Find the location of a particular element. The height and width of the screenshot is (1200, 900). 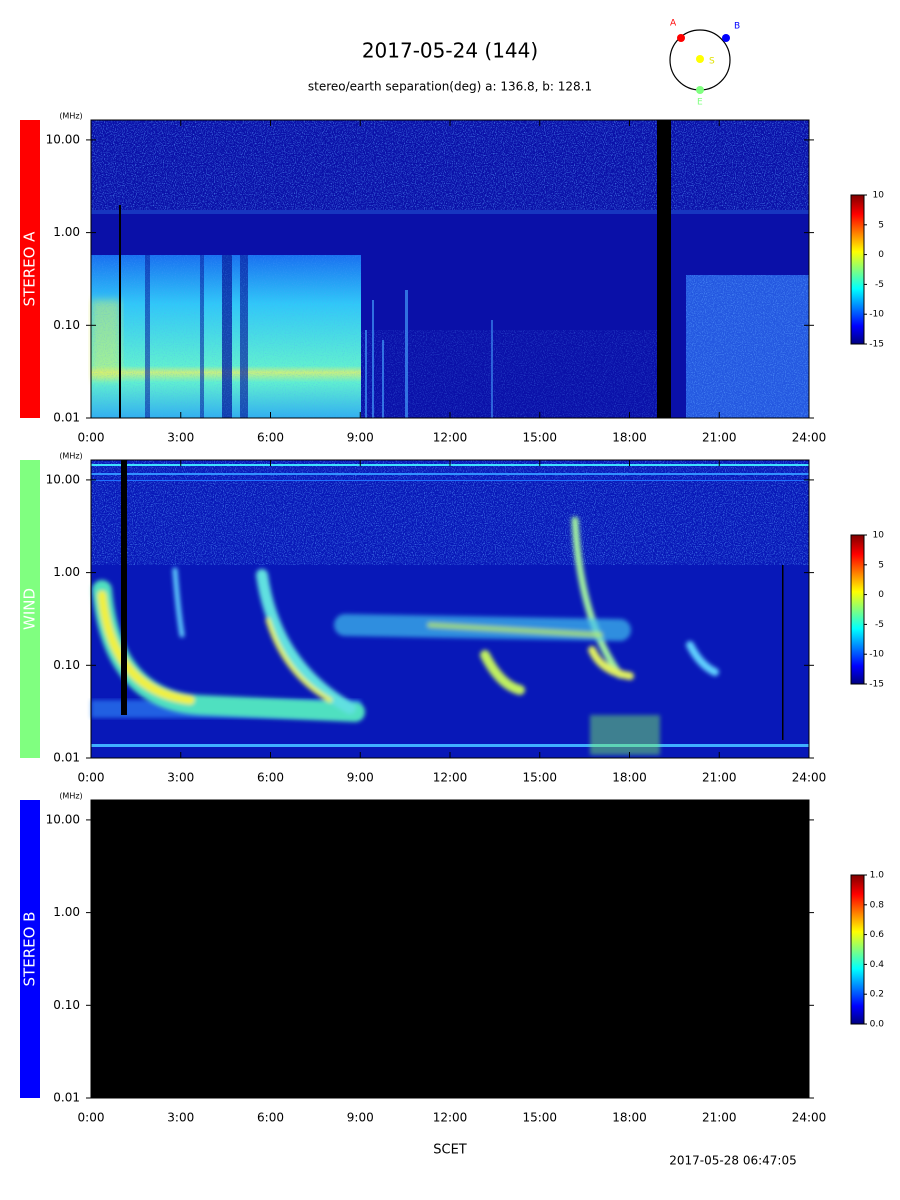

panel-label: WIND is located at coordinates (30, 609).